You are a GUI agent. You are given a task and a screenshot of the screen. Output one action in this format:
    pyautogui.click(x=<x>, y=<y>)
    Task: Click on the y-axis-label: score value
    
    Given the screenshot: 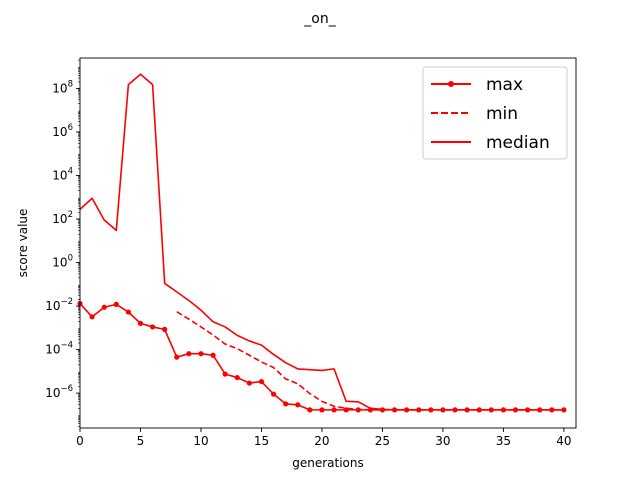 What is the action you would take?
    pyautogui.click(x=23, y=243)
    